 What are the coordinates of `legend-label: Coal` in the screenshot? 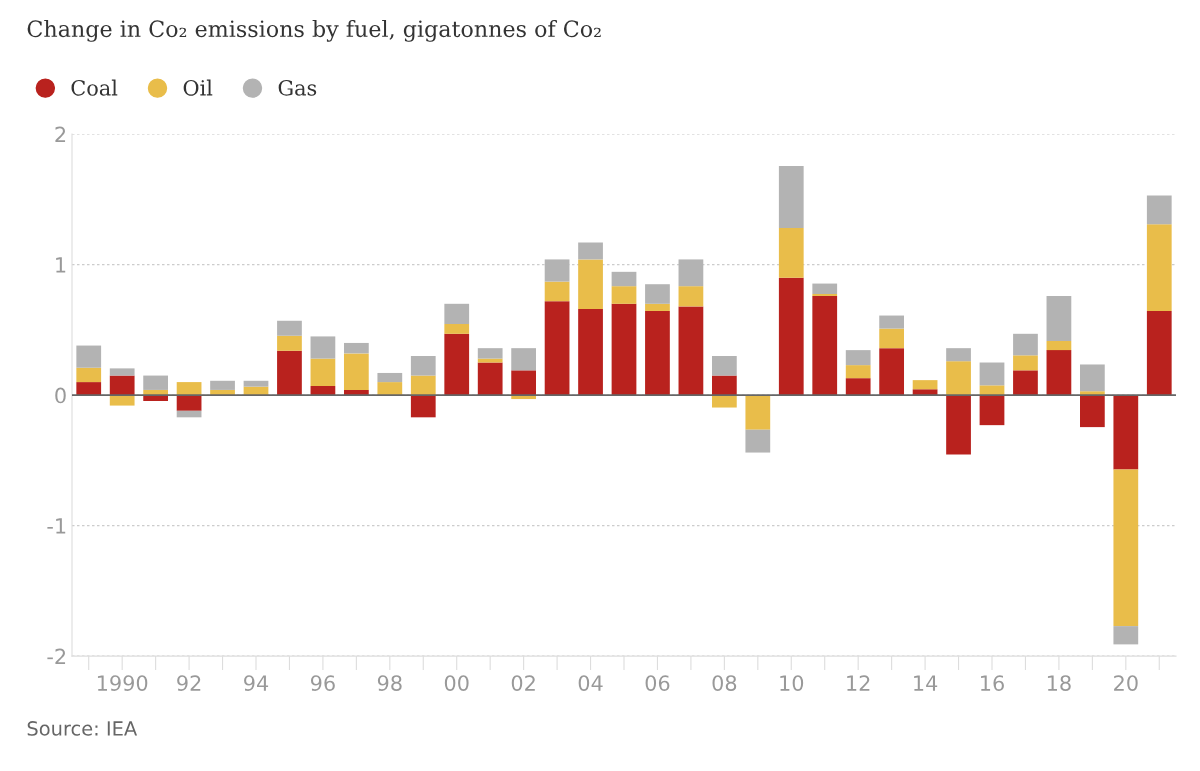 It's located at (94, 87).